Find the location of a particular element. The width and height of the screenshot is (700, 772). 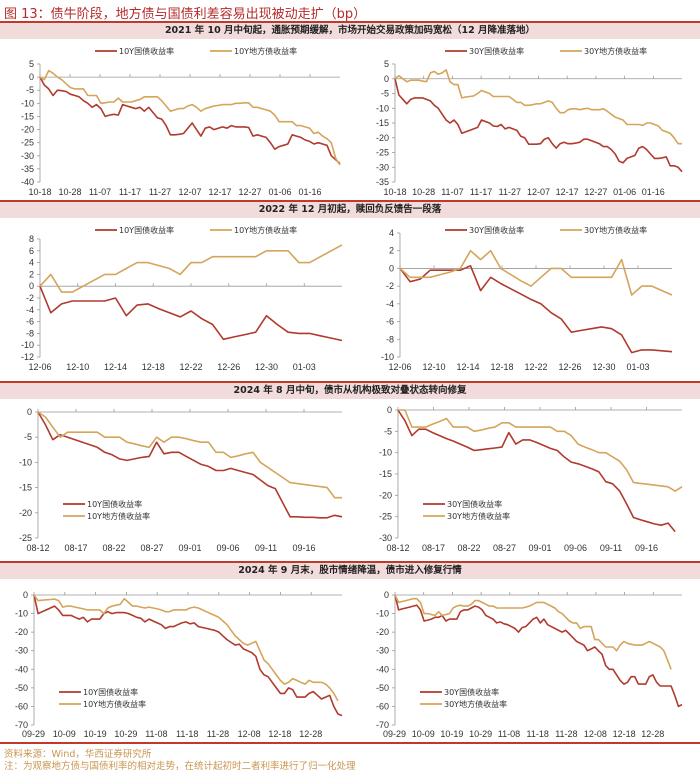

series-line-local is located at coordinates (540, 450).